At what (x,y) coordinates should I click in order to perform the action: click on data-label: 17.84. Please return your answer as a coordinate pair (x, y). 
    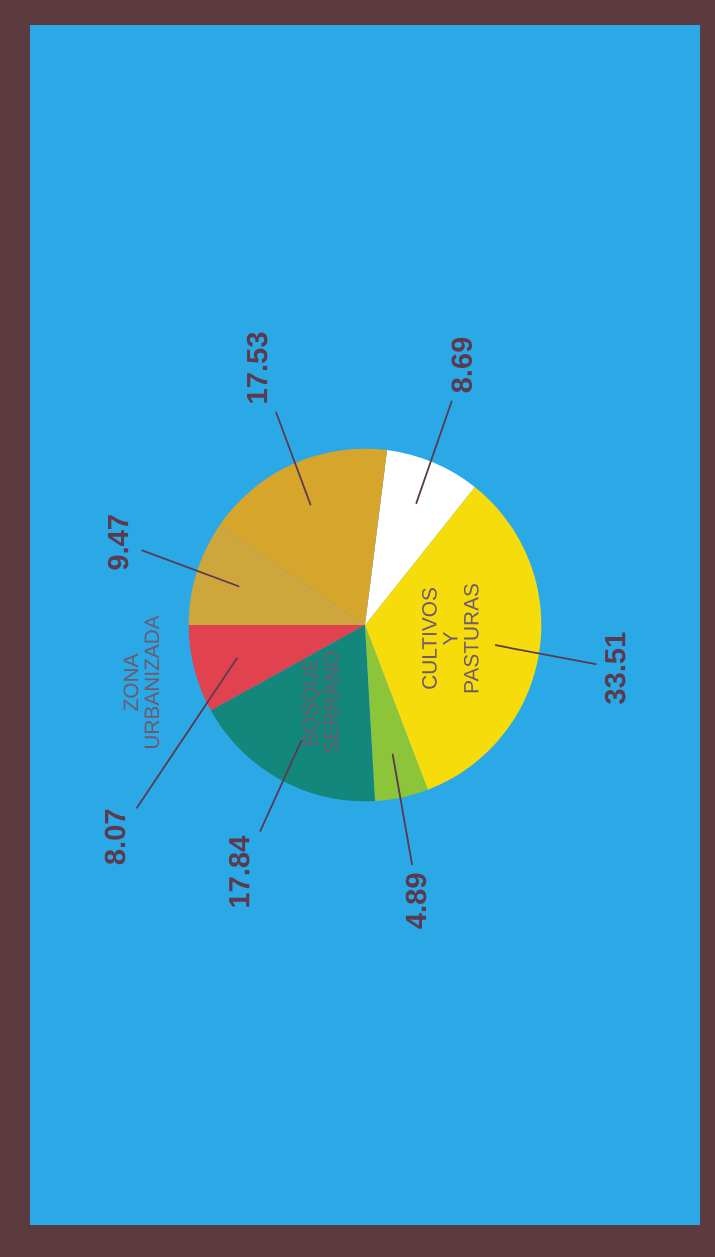
    Looking at the image, I should click on (239, 871).